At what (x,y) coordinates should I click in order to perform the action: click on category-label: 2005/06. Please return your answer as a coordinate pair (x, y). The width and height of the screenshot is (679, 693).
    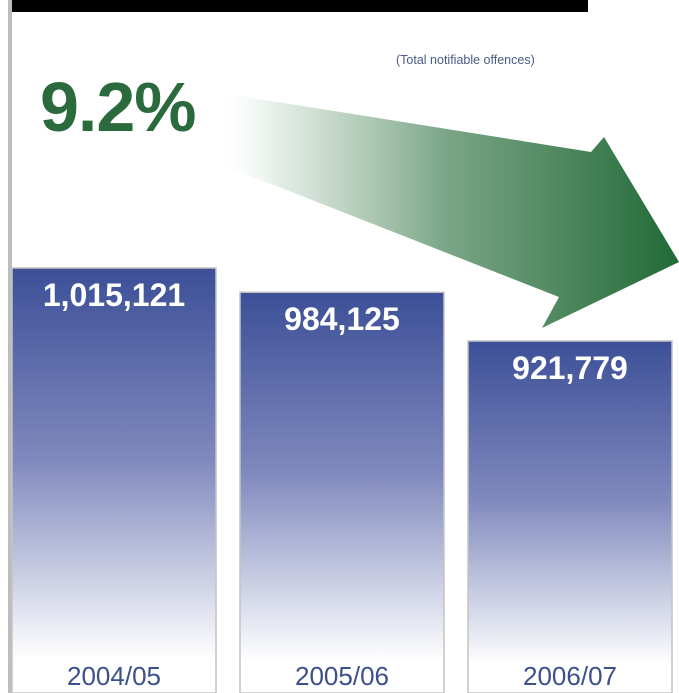
    Looking at the image, I should click on (342, 676).